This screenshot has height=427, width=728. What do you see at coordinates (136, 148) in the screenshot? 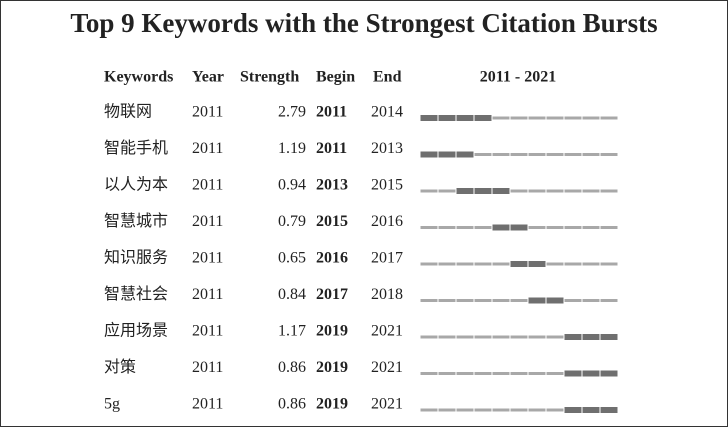
I see `keyword: 智能手机` at bounding box center [136, 148].